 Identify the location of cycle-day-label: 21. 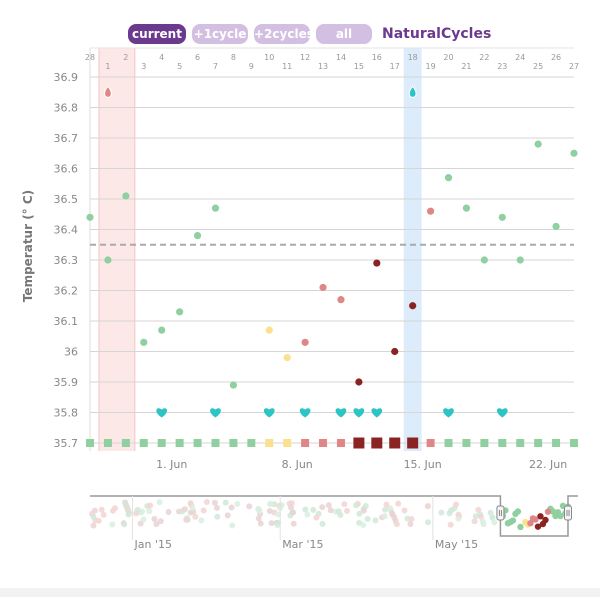
(466, 66).